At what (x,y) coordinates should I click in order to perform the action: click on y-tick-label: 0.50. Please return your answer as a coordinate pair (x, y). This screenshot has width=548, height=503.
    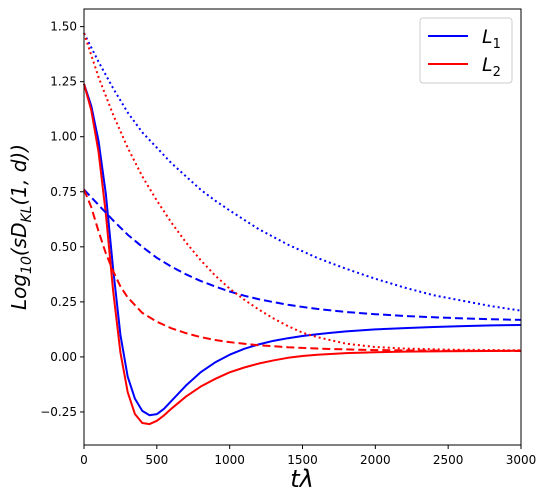
    Looking at the image, I should click on (63, 247).